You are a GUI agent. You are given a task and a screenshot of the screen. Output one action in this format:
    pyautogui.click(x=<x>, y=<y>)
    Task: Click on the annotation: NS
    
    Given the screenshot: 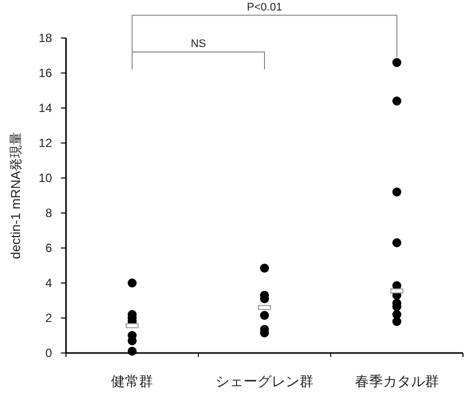 What is the action you would take?
    pyautogui.click(x=198, y=44)
    